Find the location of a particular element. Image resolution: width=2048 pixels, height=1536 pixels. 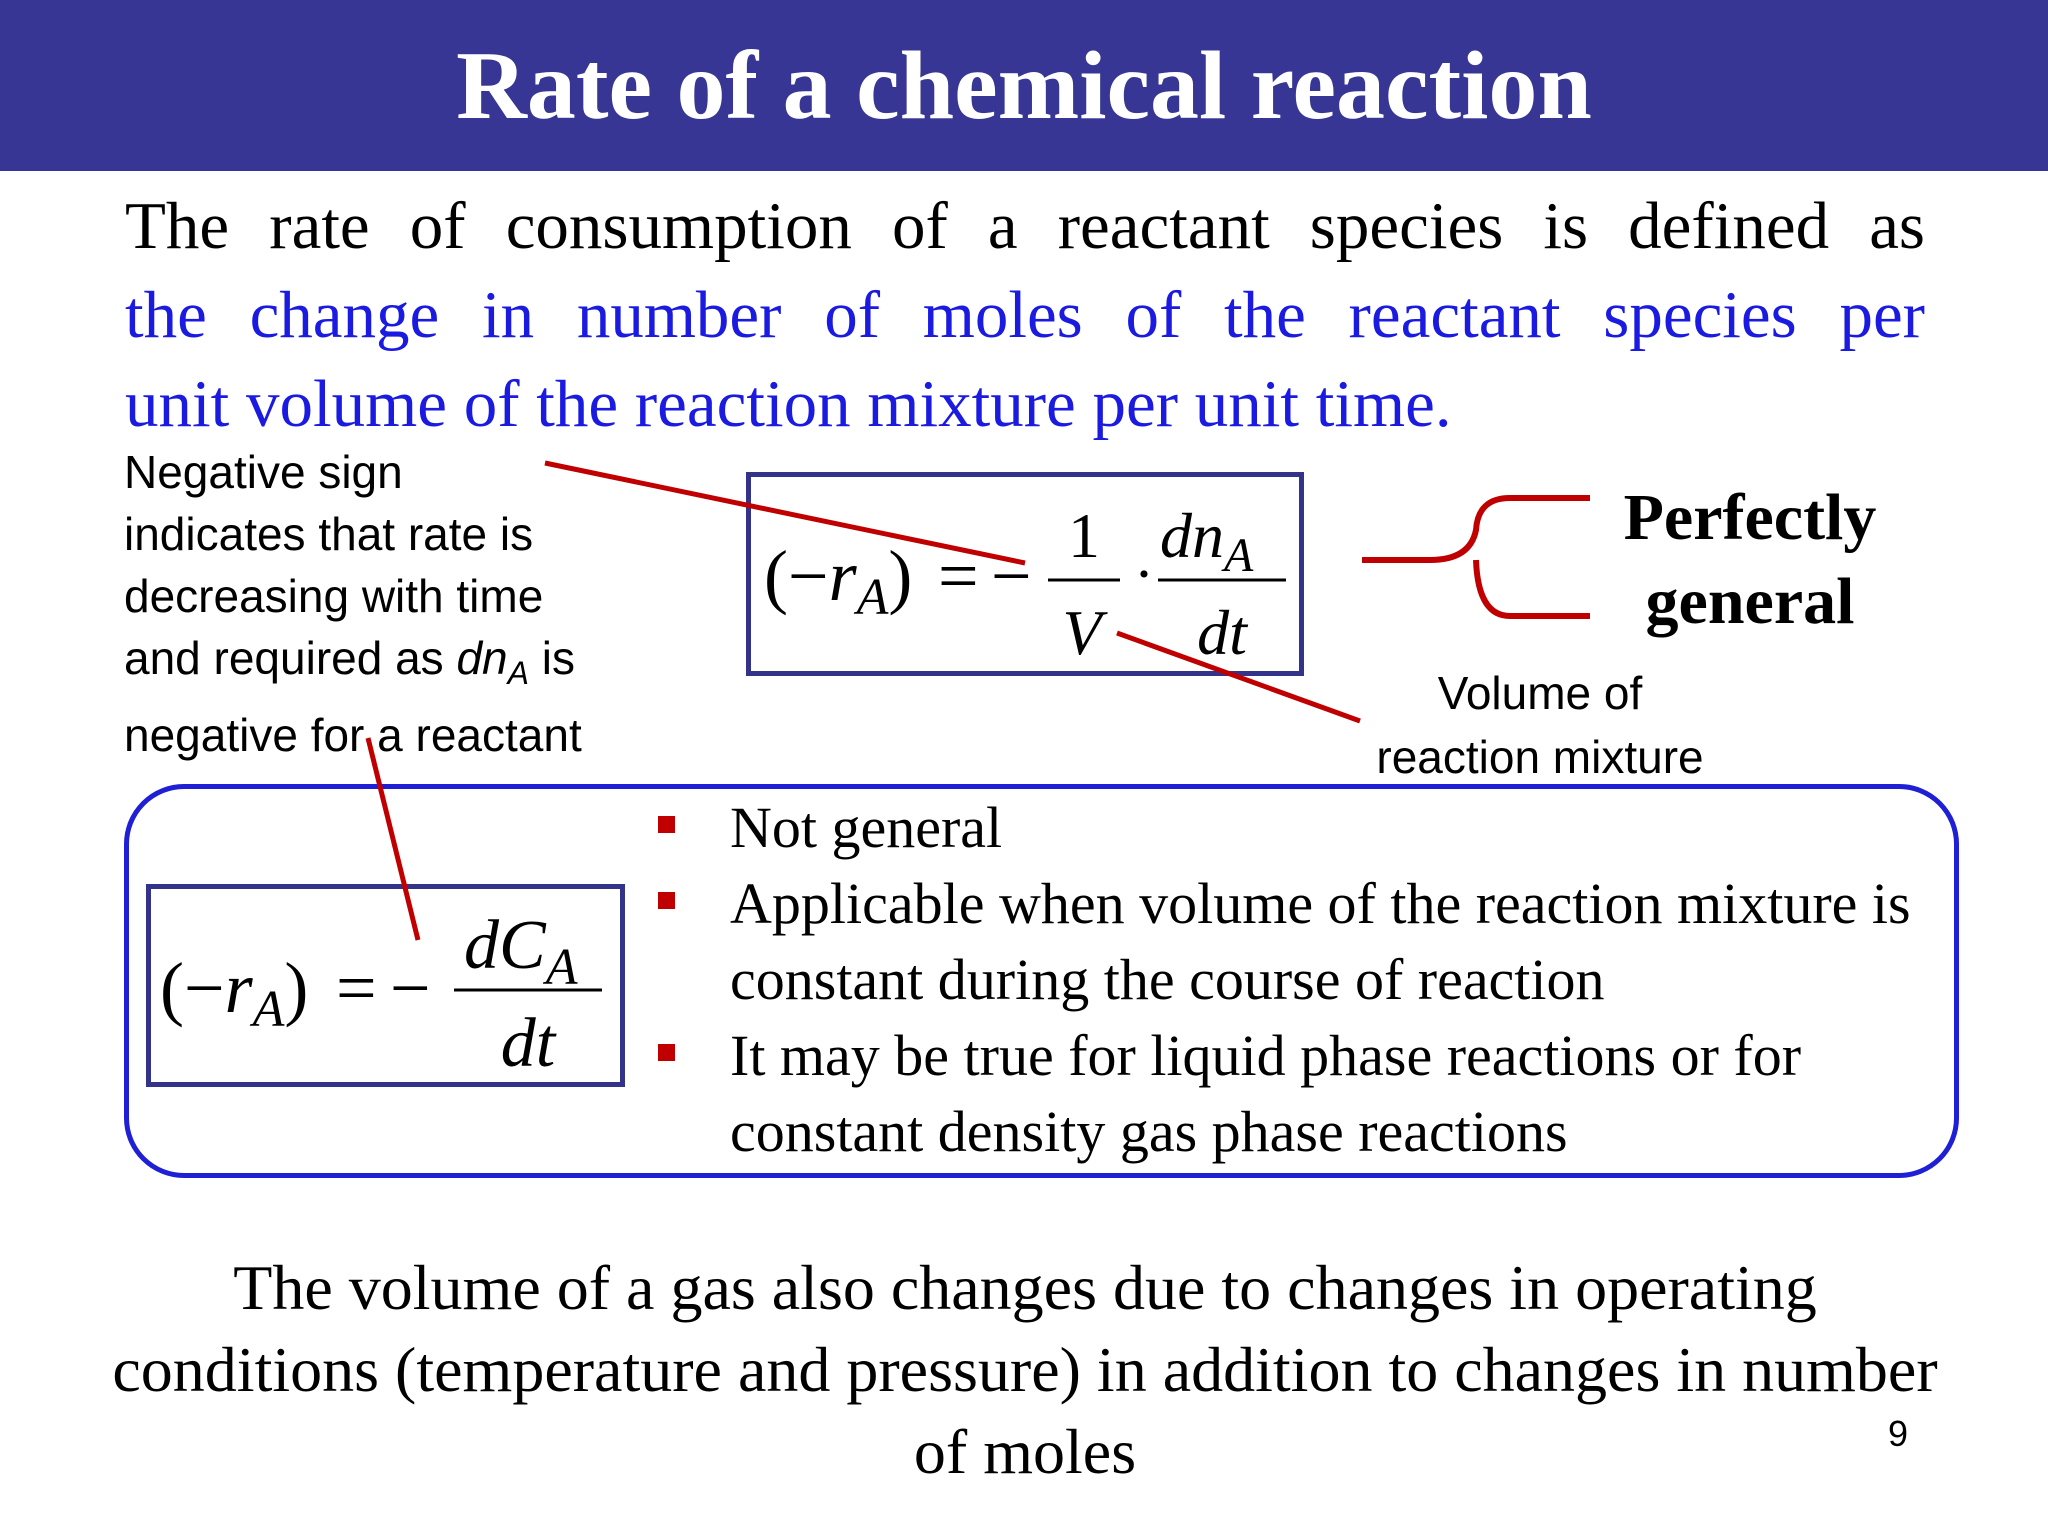

eq2-lhs-sub: A is located at coordinates (267, 1009).